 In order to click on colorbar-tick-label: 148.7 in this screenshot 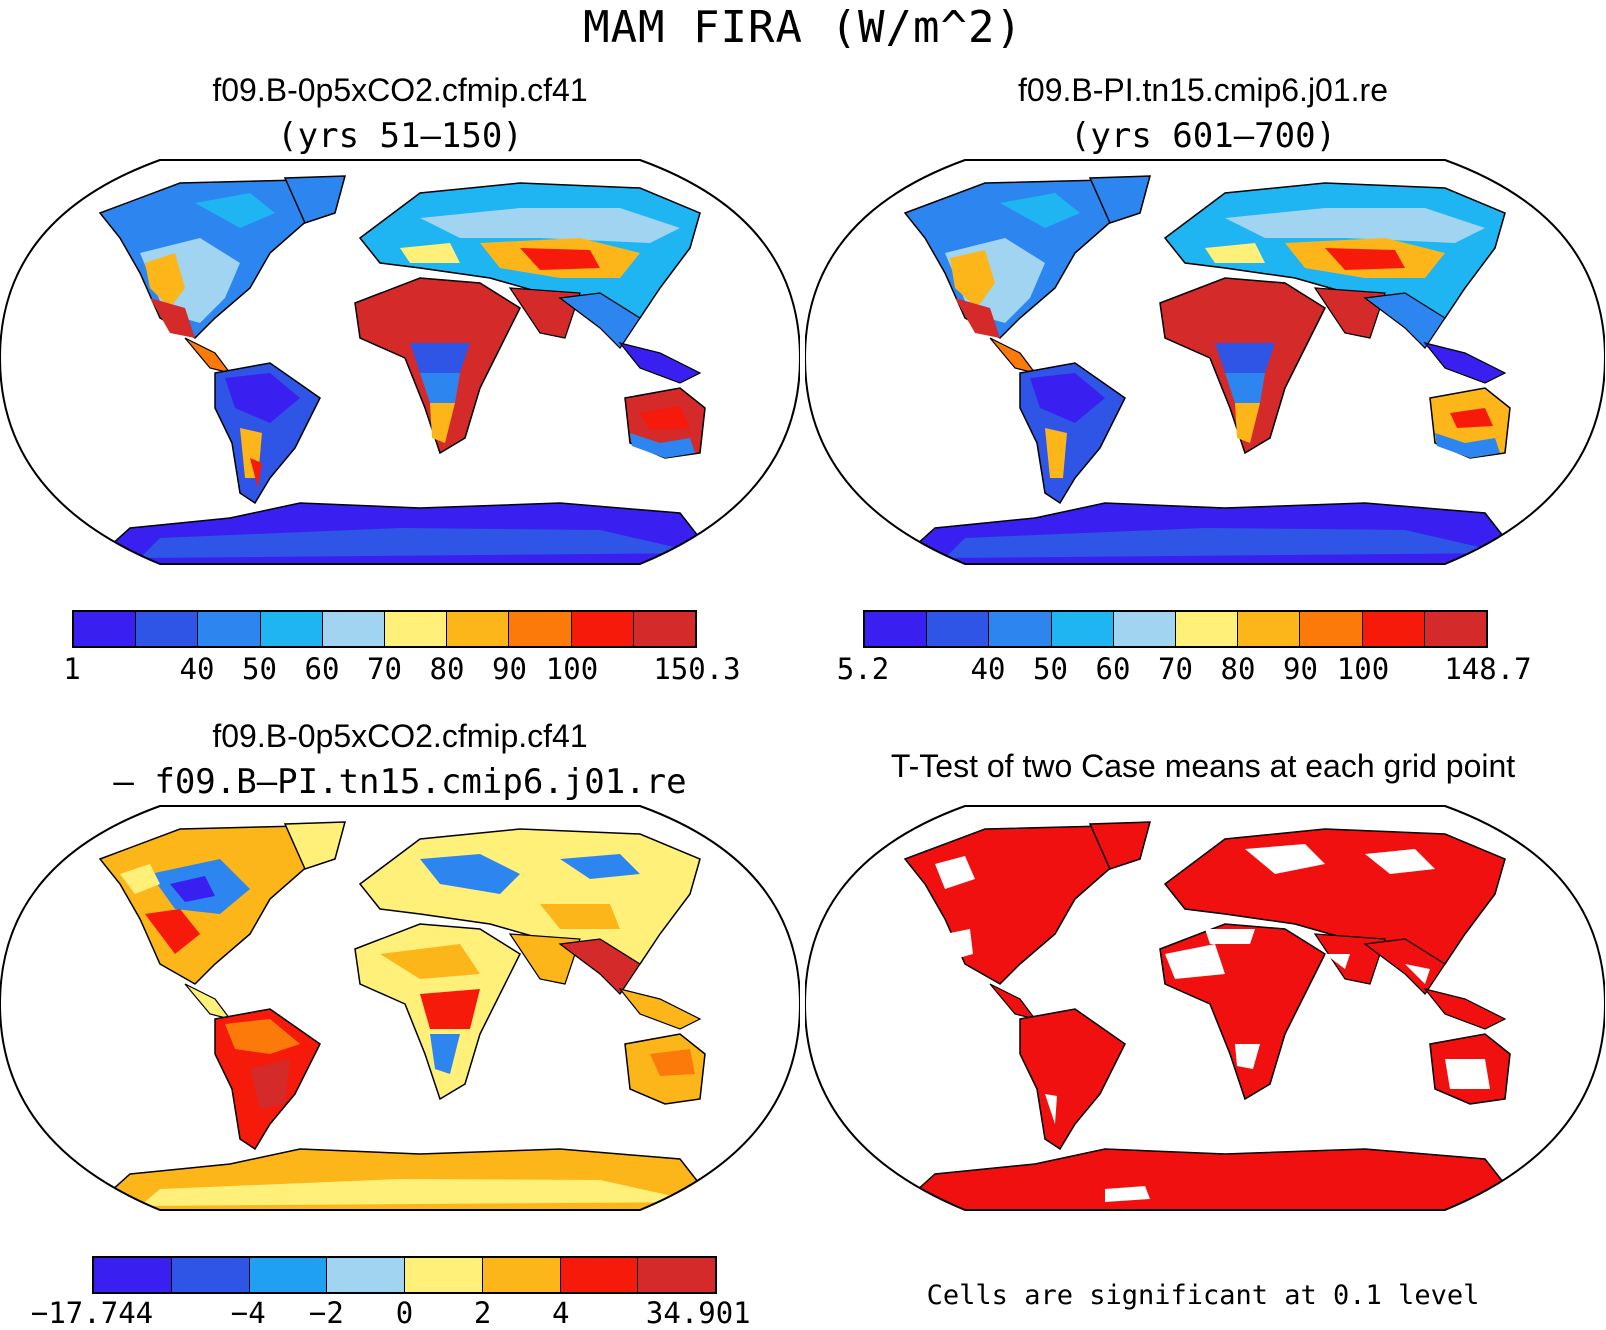, I will do `click(1488, 669)`.